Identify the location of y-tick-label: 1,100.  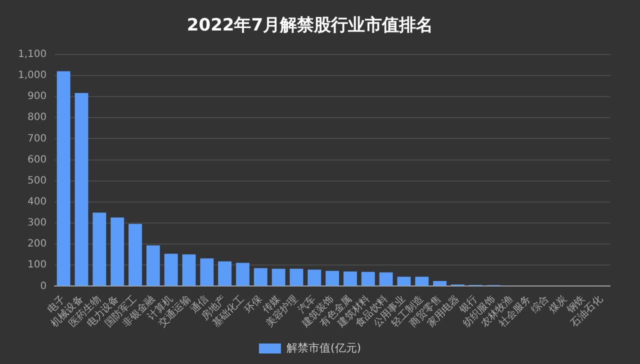
(32, 54).